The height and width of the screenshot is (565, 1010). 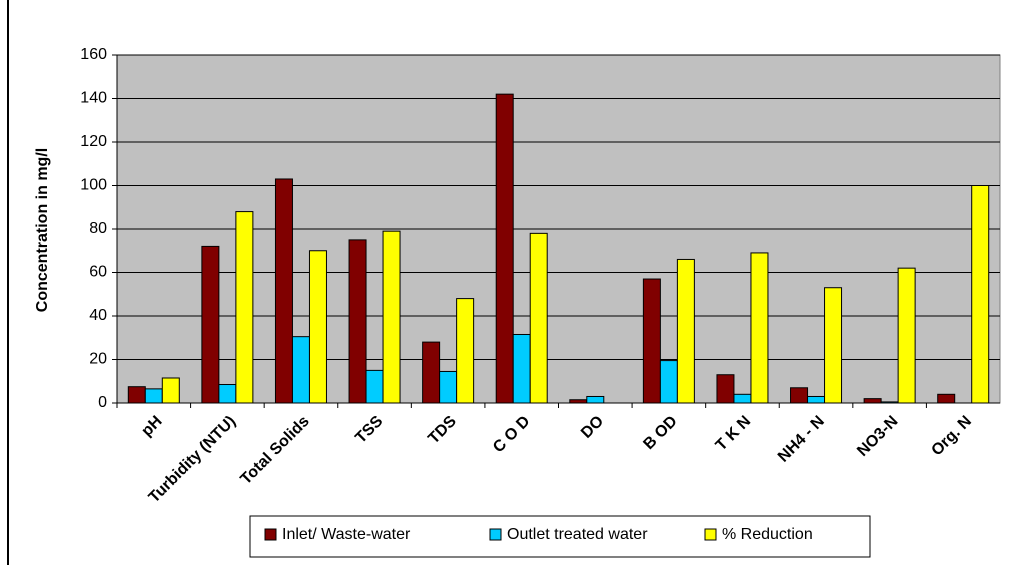 I want to click on y-axis-label: Concentration in mg/l, so click(x=42, y=230).